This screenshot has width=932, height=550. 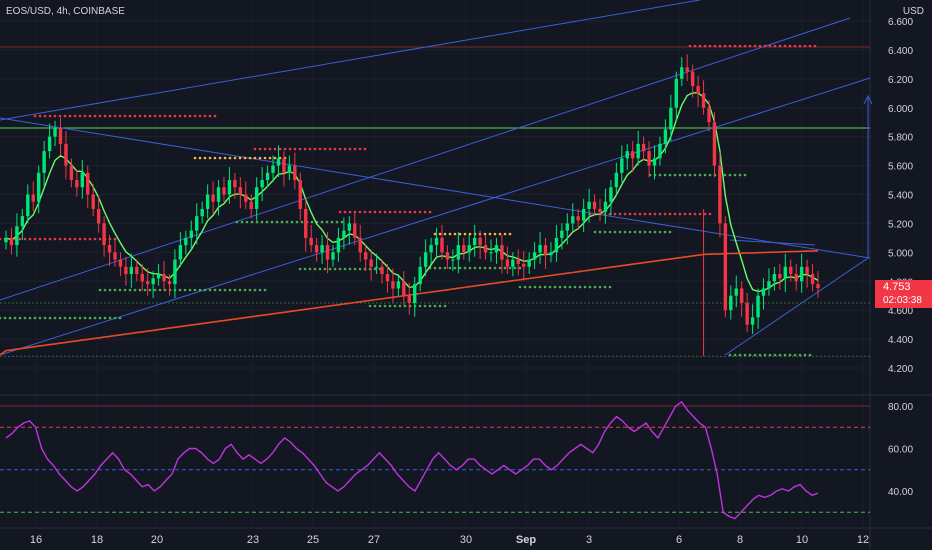 I want to click on date-tick-label: 20, so click(x=157, y=540).